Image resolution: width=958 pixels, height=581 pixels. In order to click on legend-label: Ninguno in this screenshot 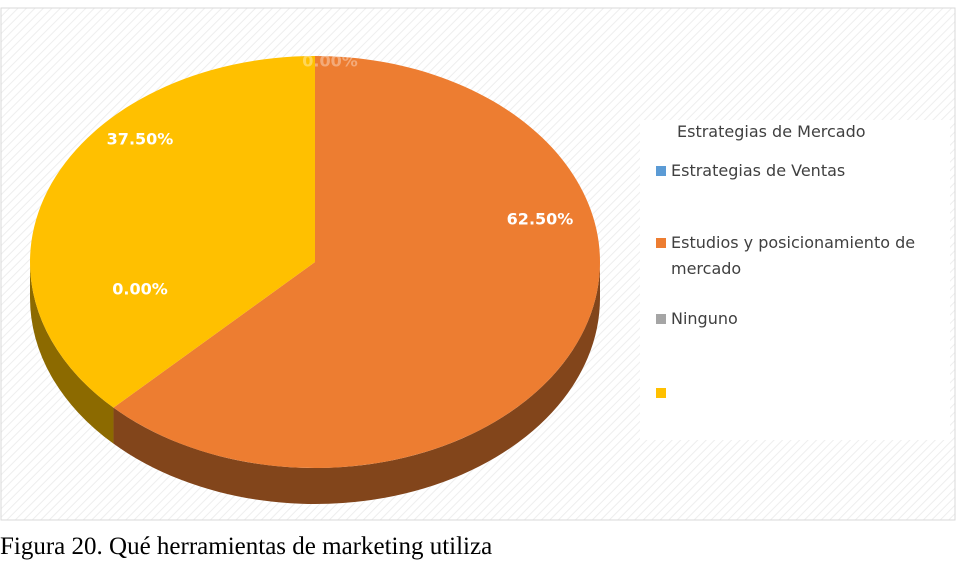, I will do `click(704, 318)`.